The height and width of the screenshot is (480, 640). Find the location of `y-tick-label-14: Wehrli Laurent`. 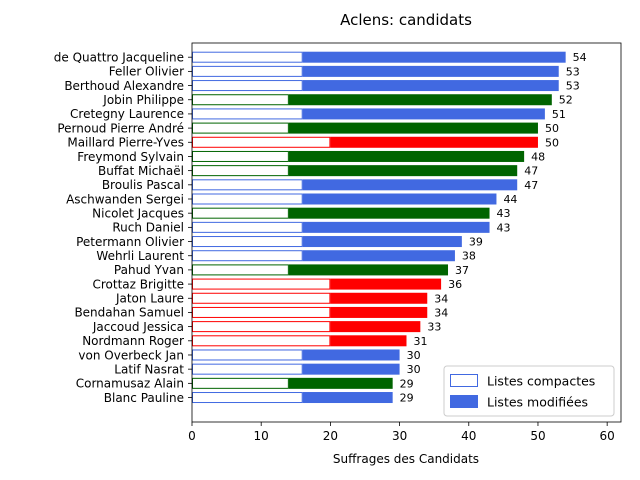

y-tick-label-14: Wehrli Laurent is located at coordinates (140, 256).